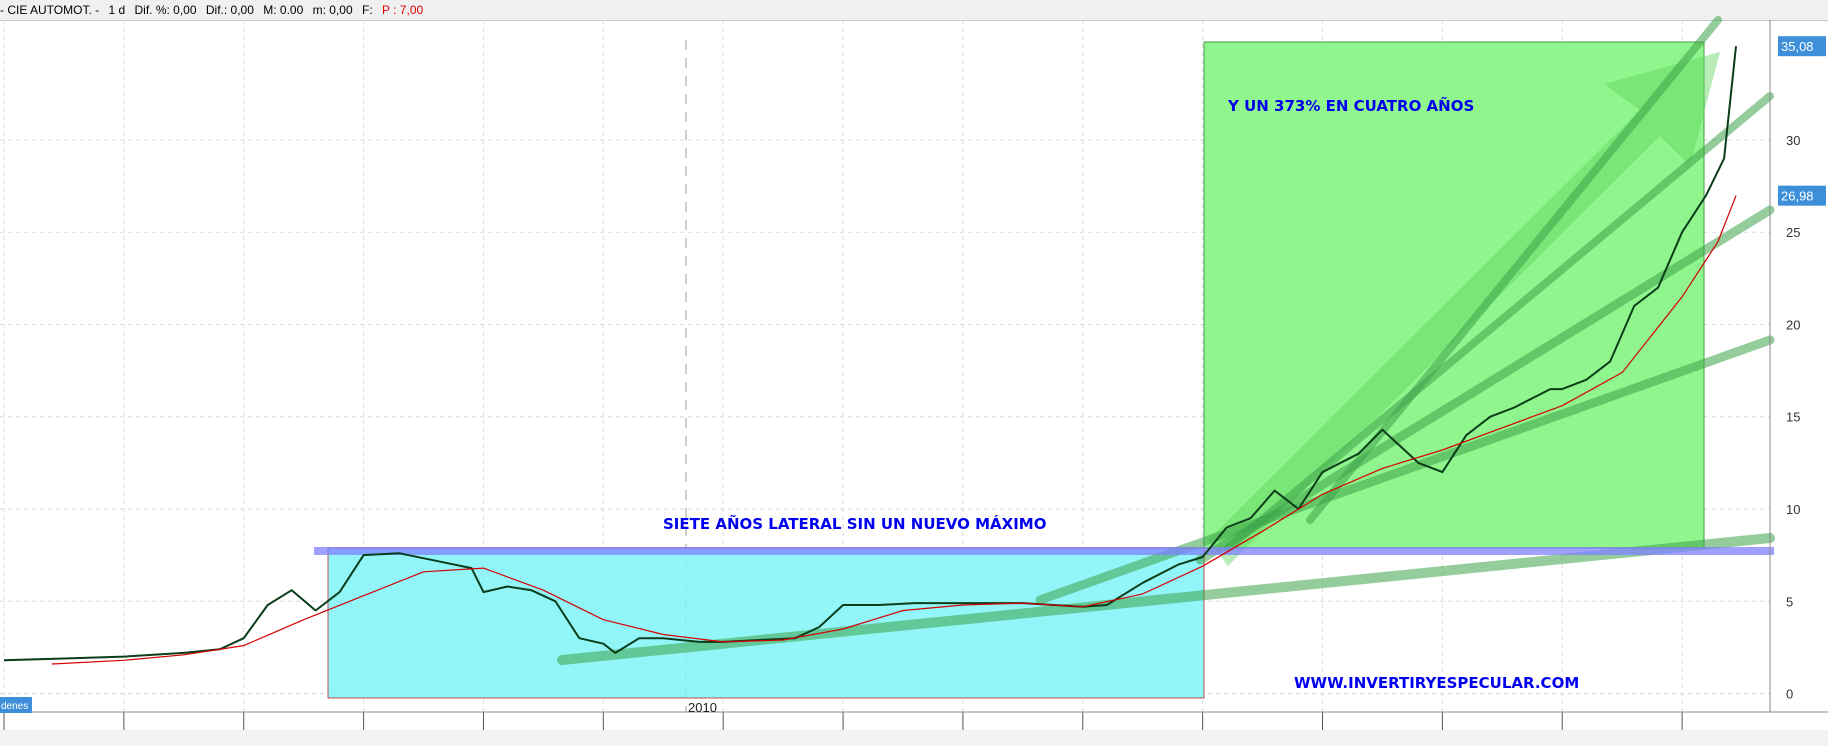  What do you see at coordinates (1793, 509) in the screenshot?
I see `y-tick-label: 10` at bounding box center [1793, 509].